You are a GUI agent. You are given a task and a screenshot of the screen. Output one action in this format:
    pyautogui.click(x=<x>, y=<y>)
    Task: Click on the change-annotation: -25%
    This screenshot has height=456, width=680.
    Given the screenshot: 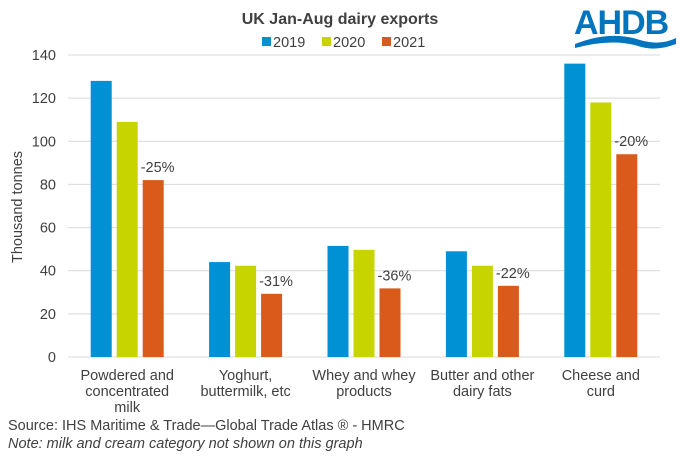 What is the action you would take?
    pyautogui.click(x=158, y=168)
    